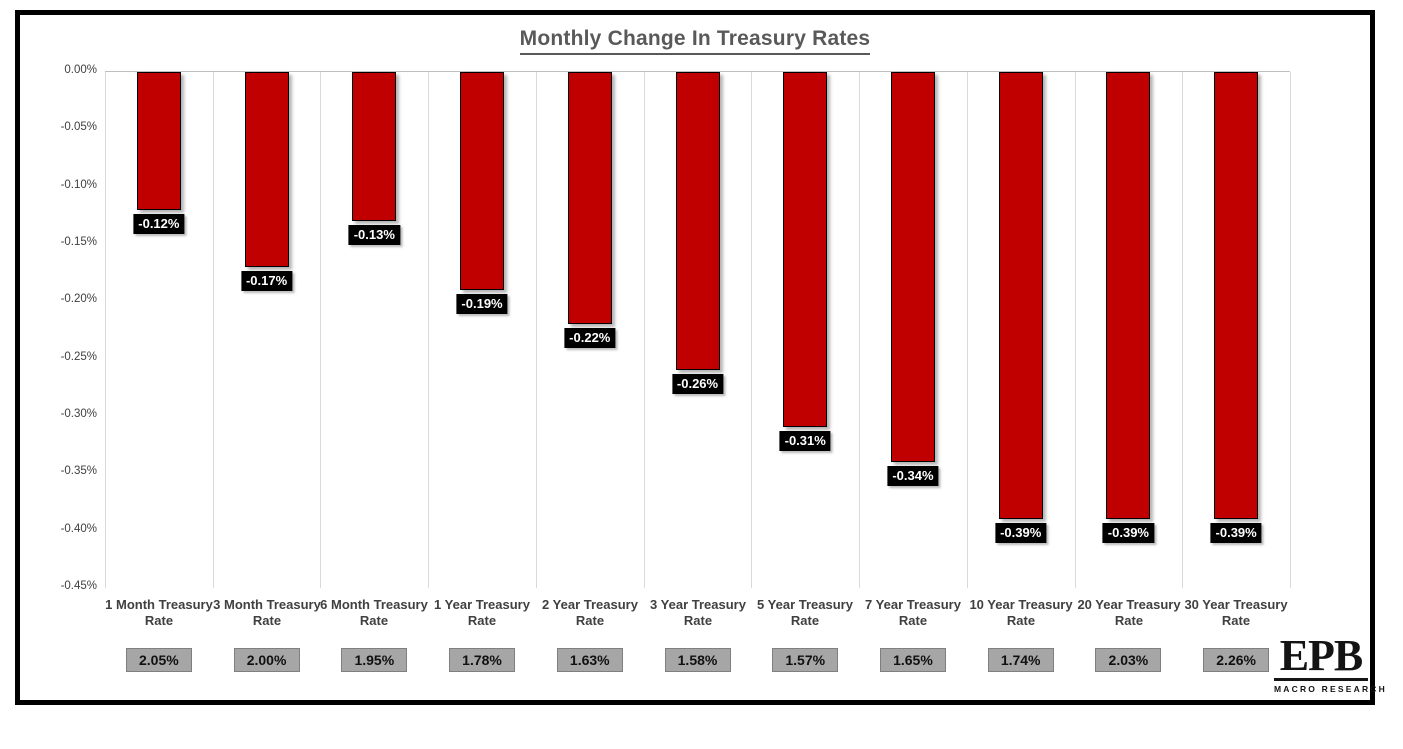  What do you see at coordinates (1236, 660) in the screenshot?
I see `rate-box: 2.26%` at bounding box center [1236, 660].